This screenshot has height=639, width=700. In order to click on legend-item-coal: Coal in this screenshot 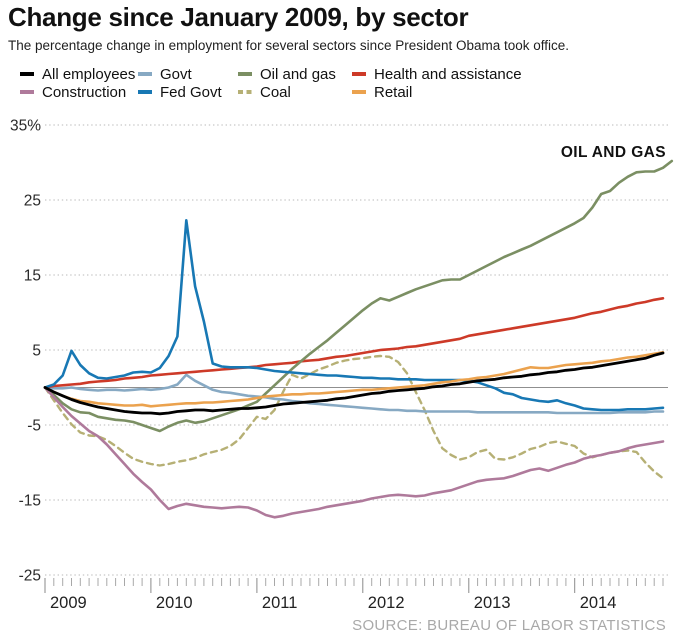, I will do `click(264, 92)`.